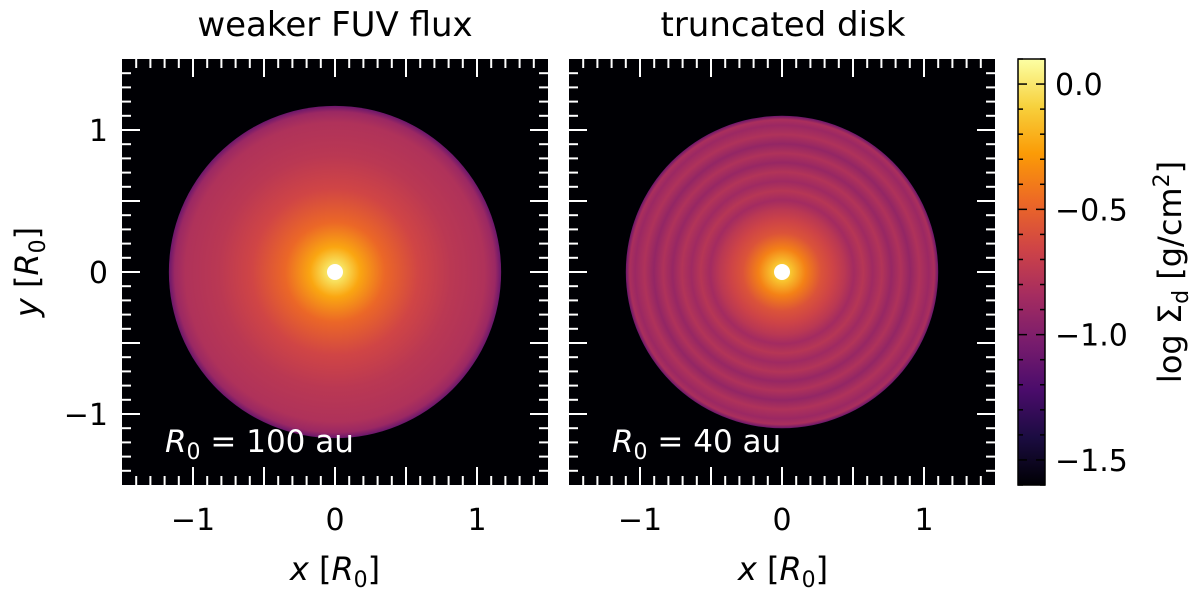 The height and width of the screenshot is (592, 1200). Describe the element at coordinates (334, 25) in the screenshot. I see `panel-title: weaker FUV flux` at that location.